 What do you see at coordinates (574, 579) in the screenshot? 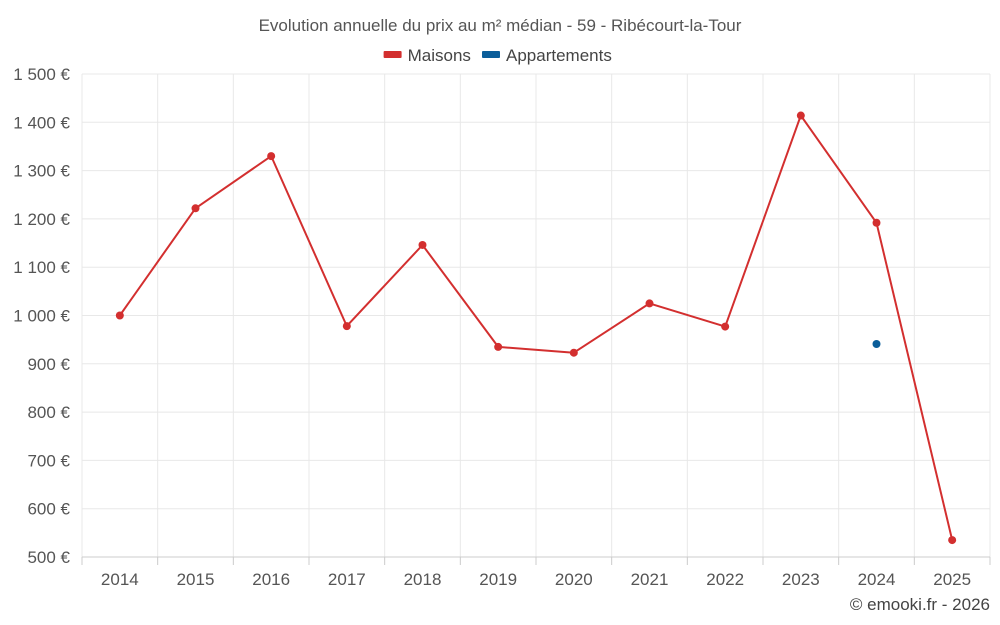
I see `x-tick-label: 2020` at bounding box center [574, 579].